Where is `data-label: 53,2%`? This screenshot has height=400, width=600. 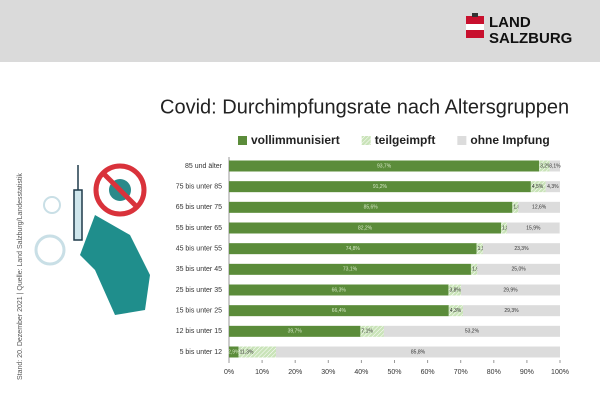 data-label: 53,2% is located at coordinates (472, 332).